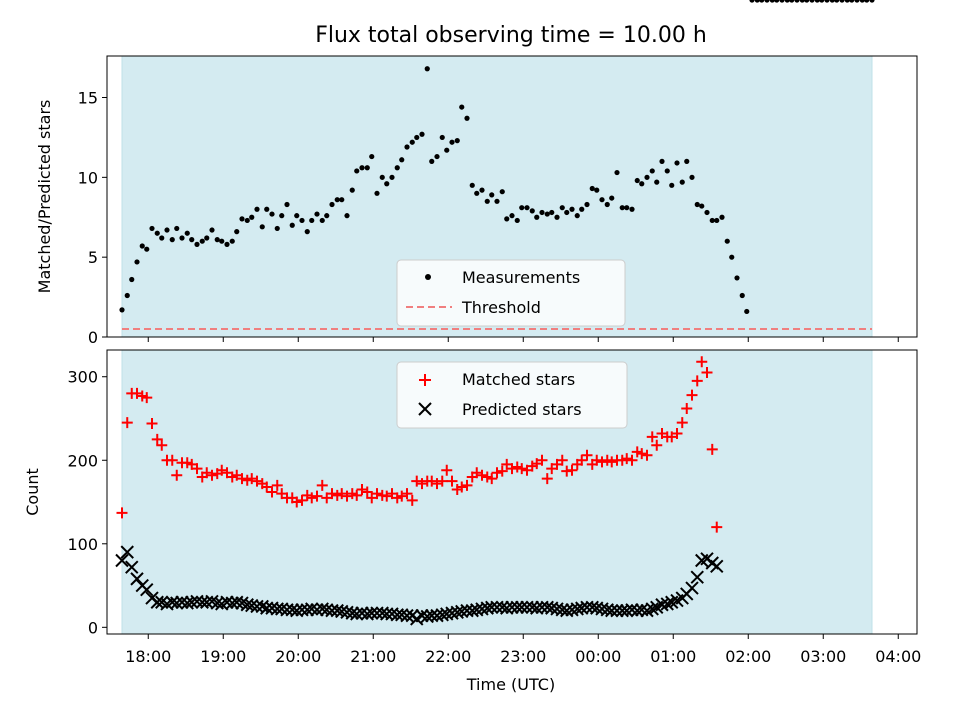 This screenshot has width=960, height=720. I want to click on chart-title: Flux total observing time = 10.00 h, so click(511, 35).